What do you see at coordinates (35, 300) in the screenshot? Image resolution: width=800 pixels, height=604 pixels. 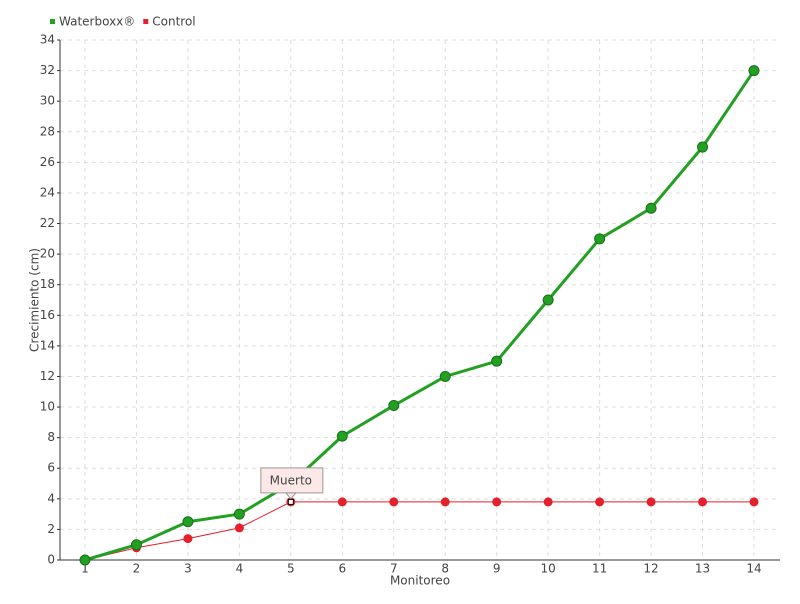 I see `y-axis-label: Crecimiento (cm)` at bounding box center [35, 300].